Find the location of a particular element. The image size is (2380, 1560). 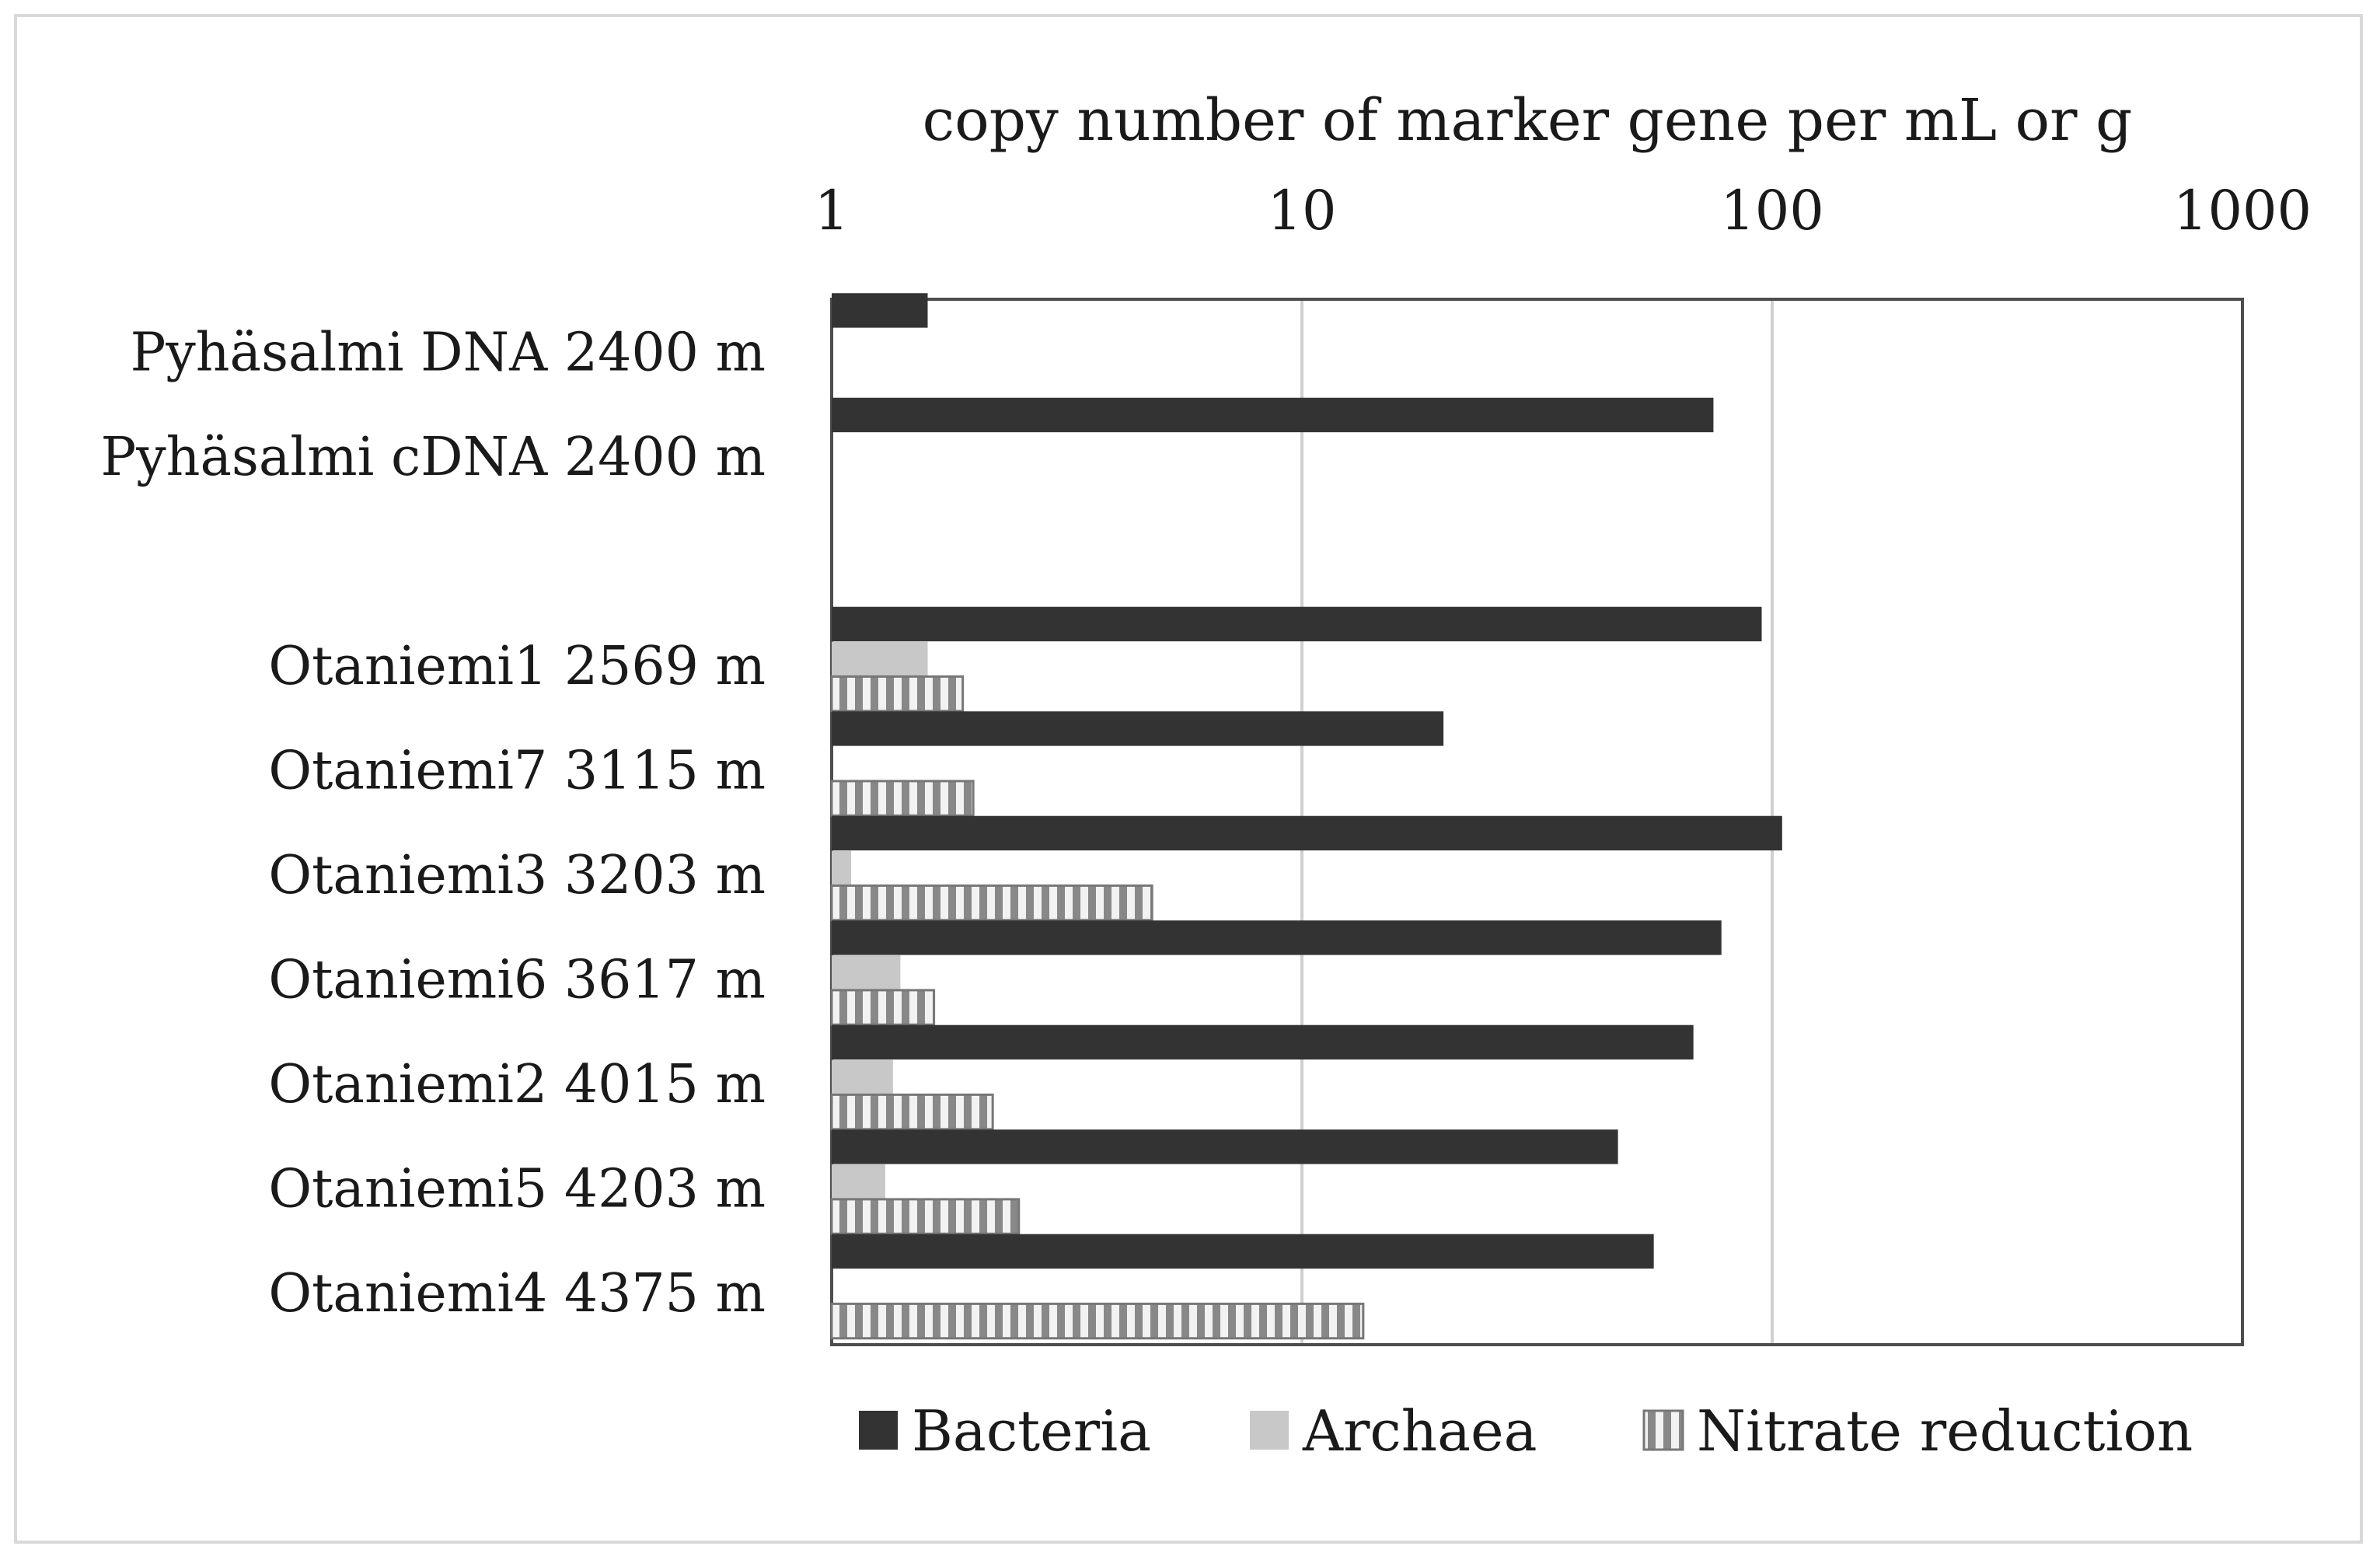

category-label: Pyhäsalmi DNA 2400 m is located at coordinates (448, 352).